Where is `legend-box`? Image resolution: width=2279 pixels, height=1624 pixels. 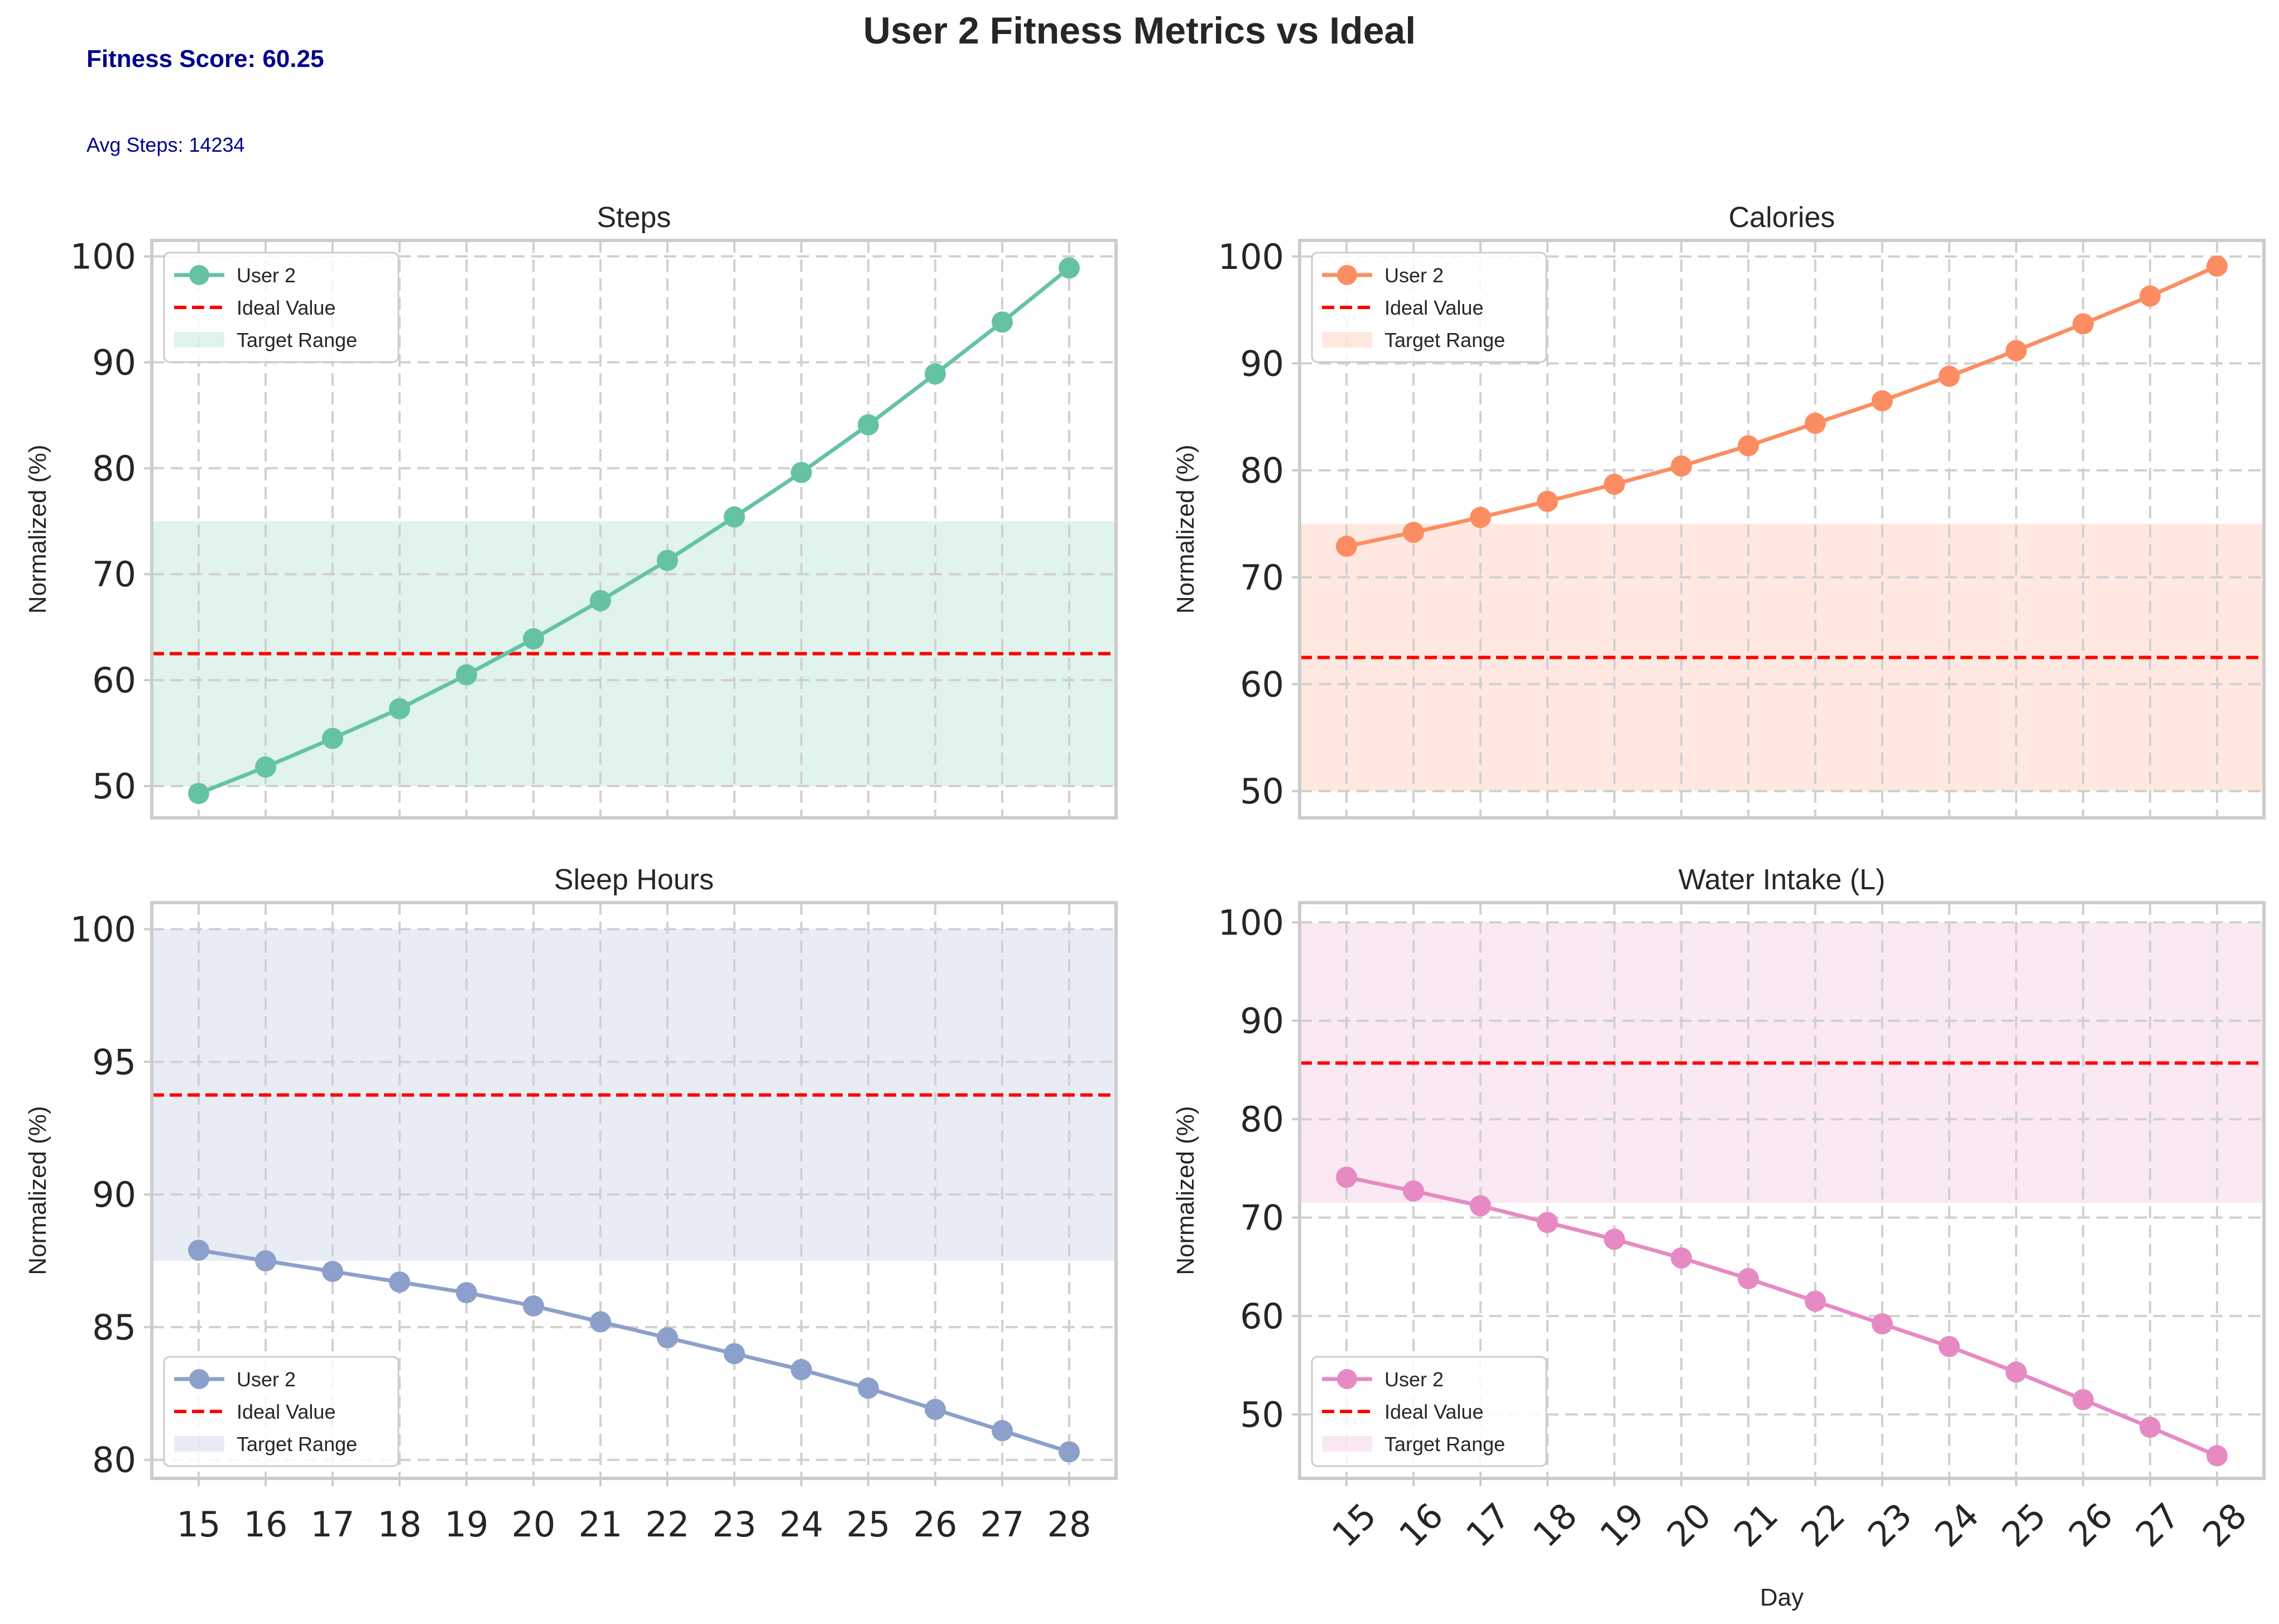
legend-box is located at coordinates (282, 1411).